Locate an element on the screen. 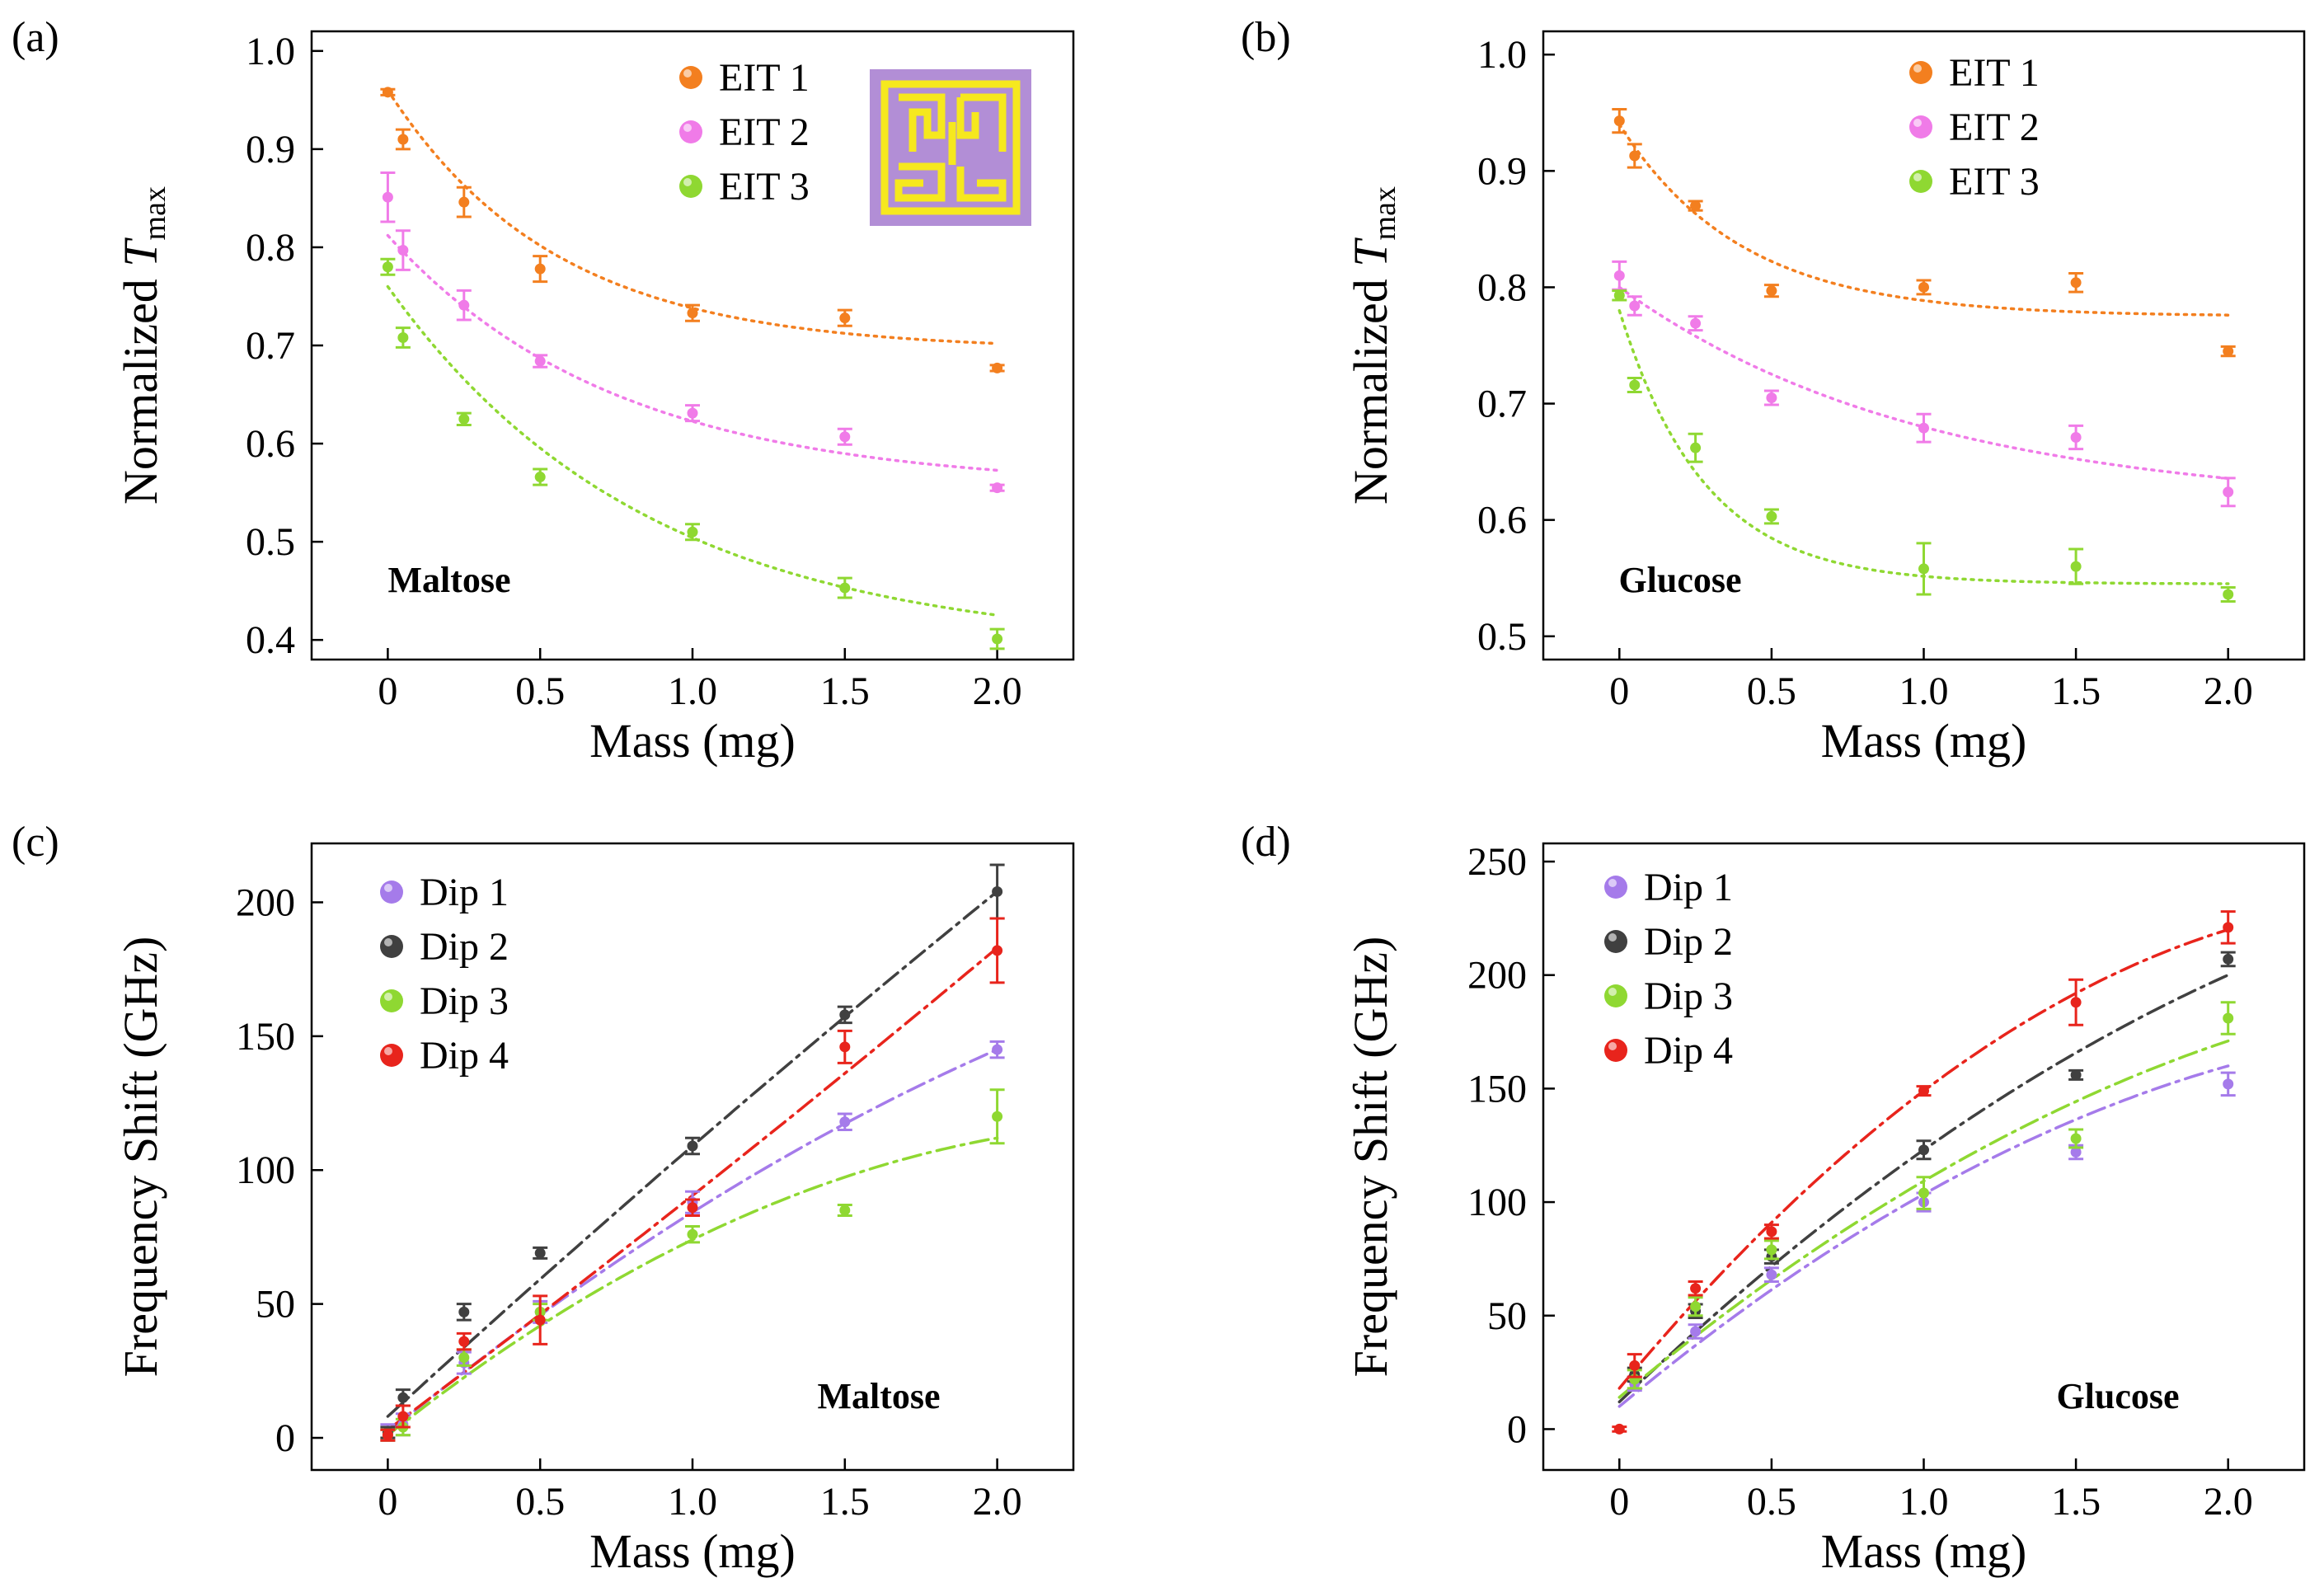 This screenshot has width=2324, height=1592. x-tick-label: 2.0 is located at coordinates (997, 1502).